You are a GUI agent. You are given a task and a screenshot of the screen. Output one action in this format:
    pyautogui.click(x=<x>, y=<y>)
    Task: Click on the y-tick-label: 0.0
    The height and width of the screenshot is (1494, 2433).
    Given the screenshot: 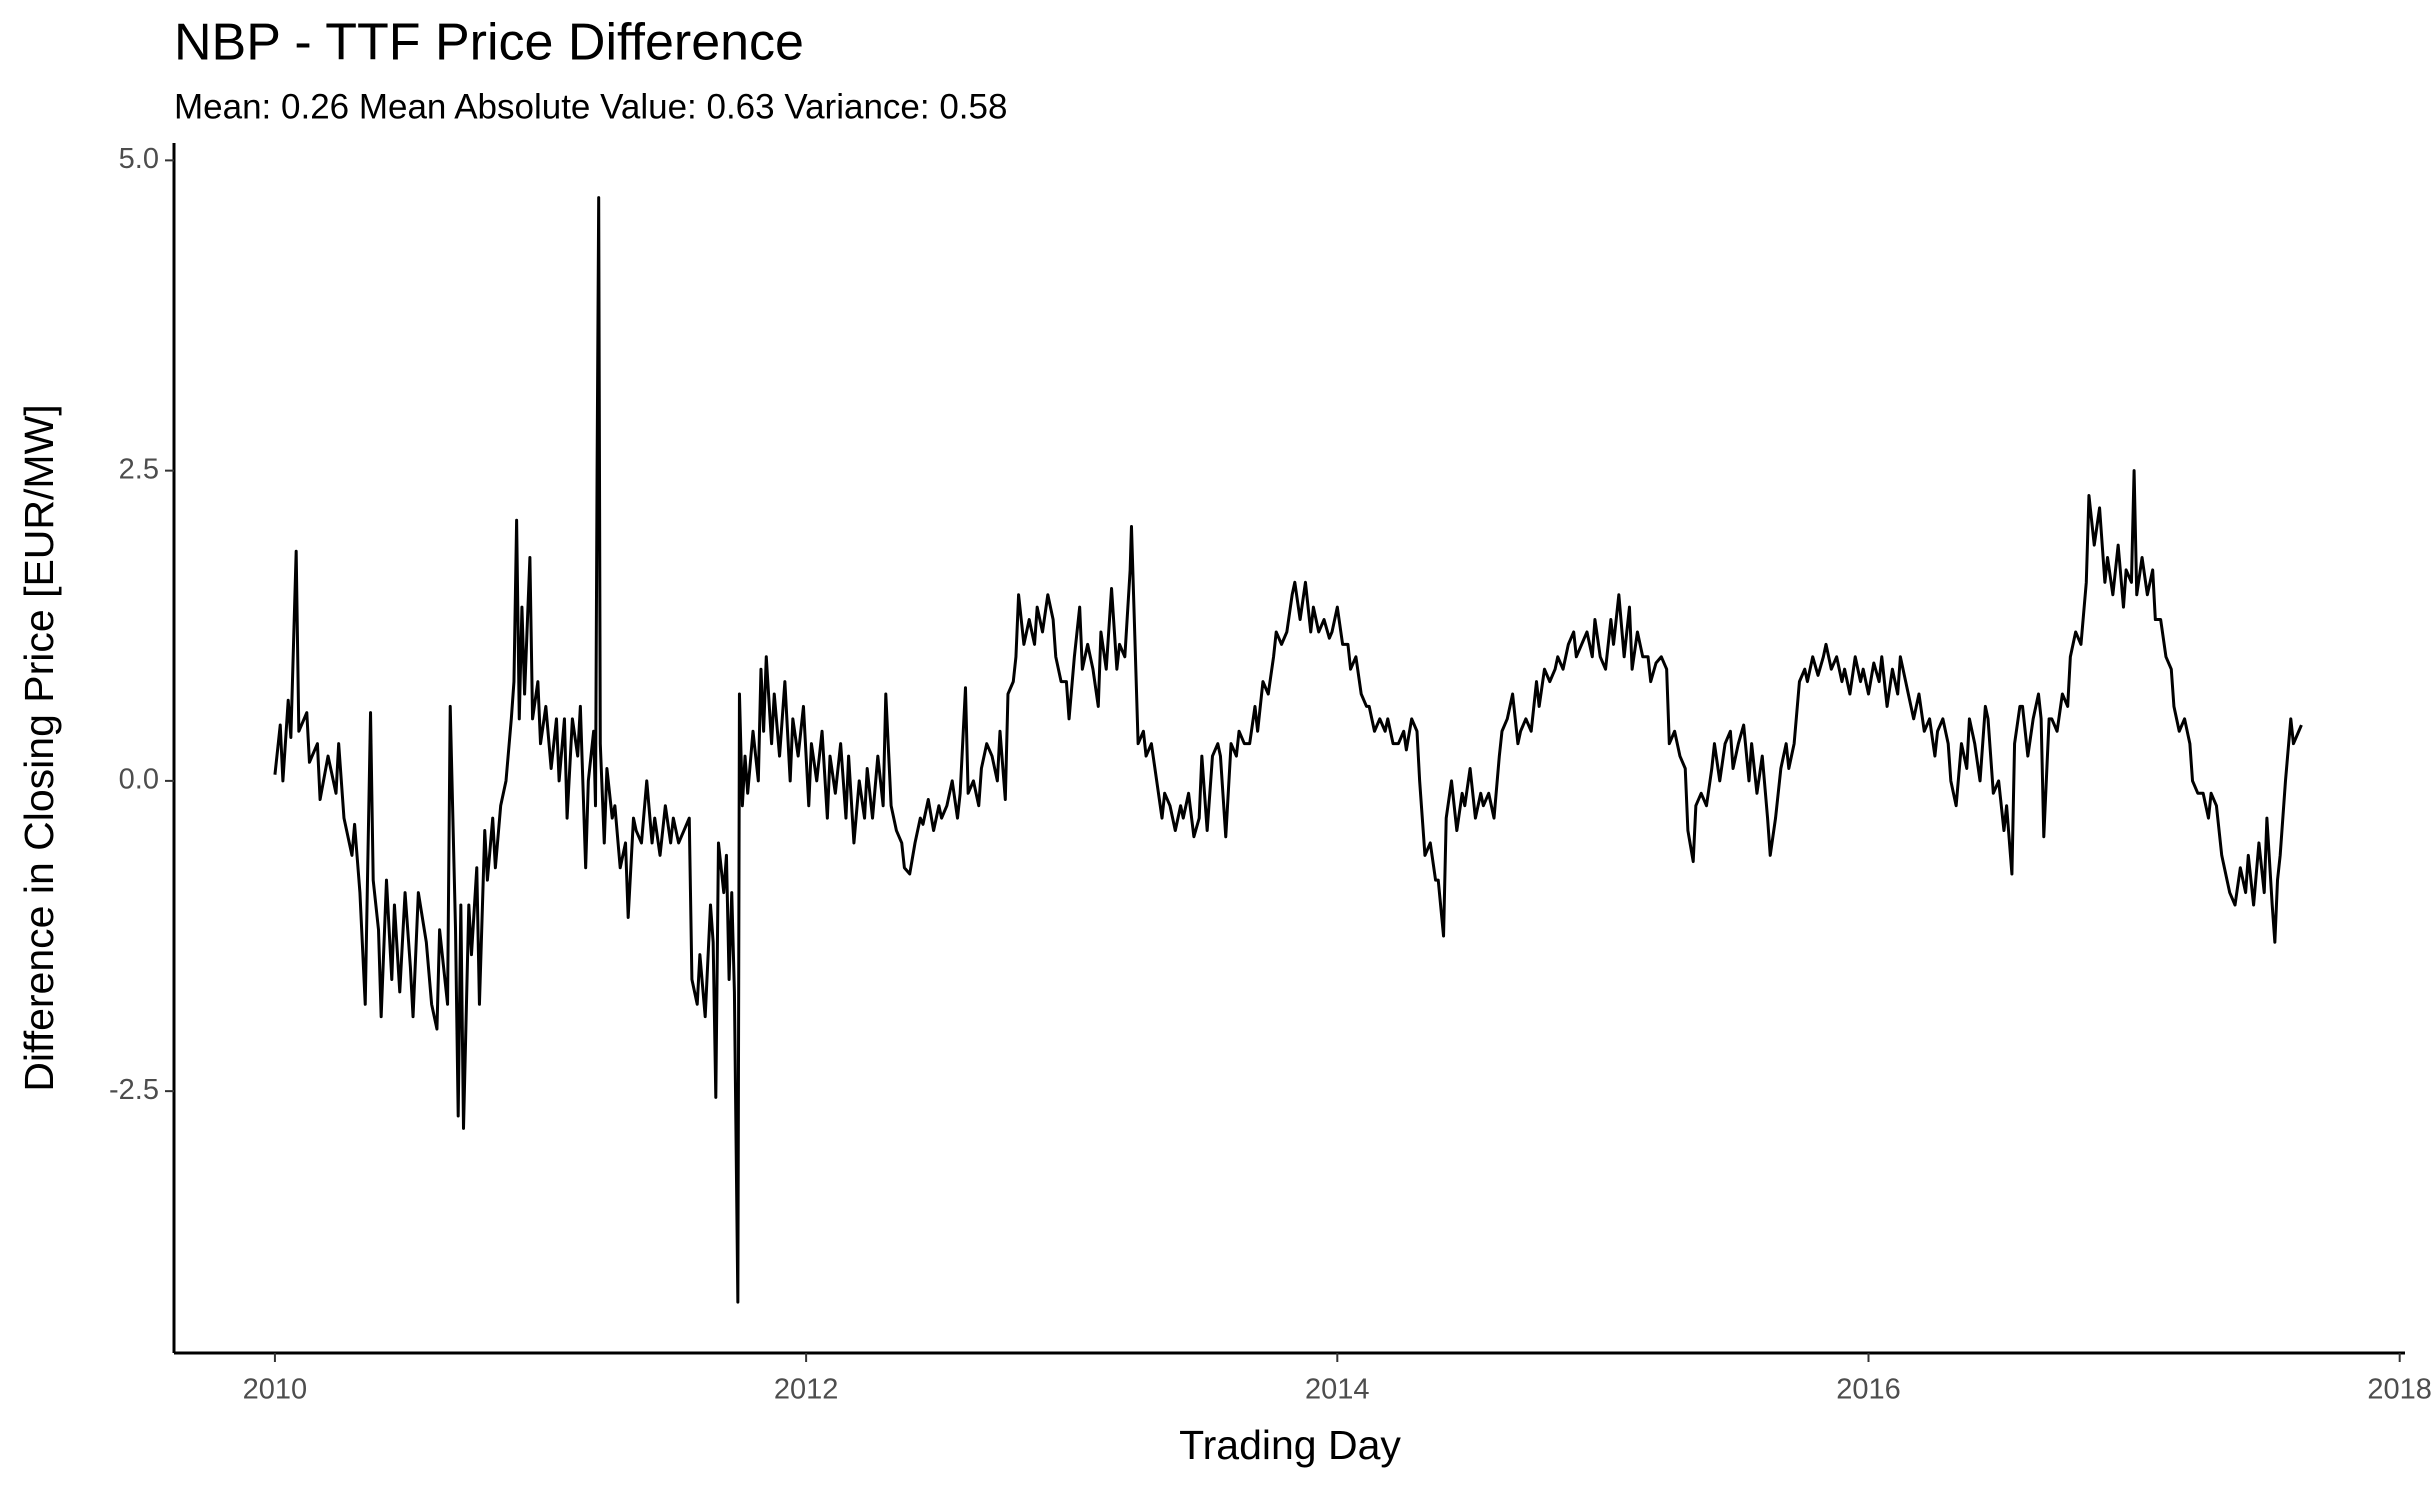 What is the action you would take?
    pyautogui.click(x=139, y=780)
    